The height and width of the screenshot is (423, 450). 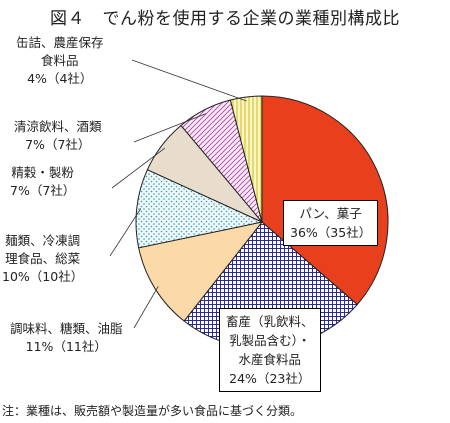 I want to click on slice-label-line: 10%（10社）, so click(x=43, y=276).